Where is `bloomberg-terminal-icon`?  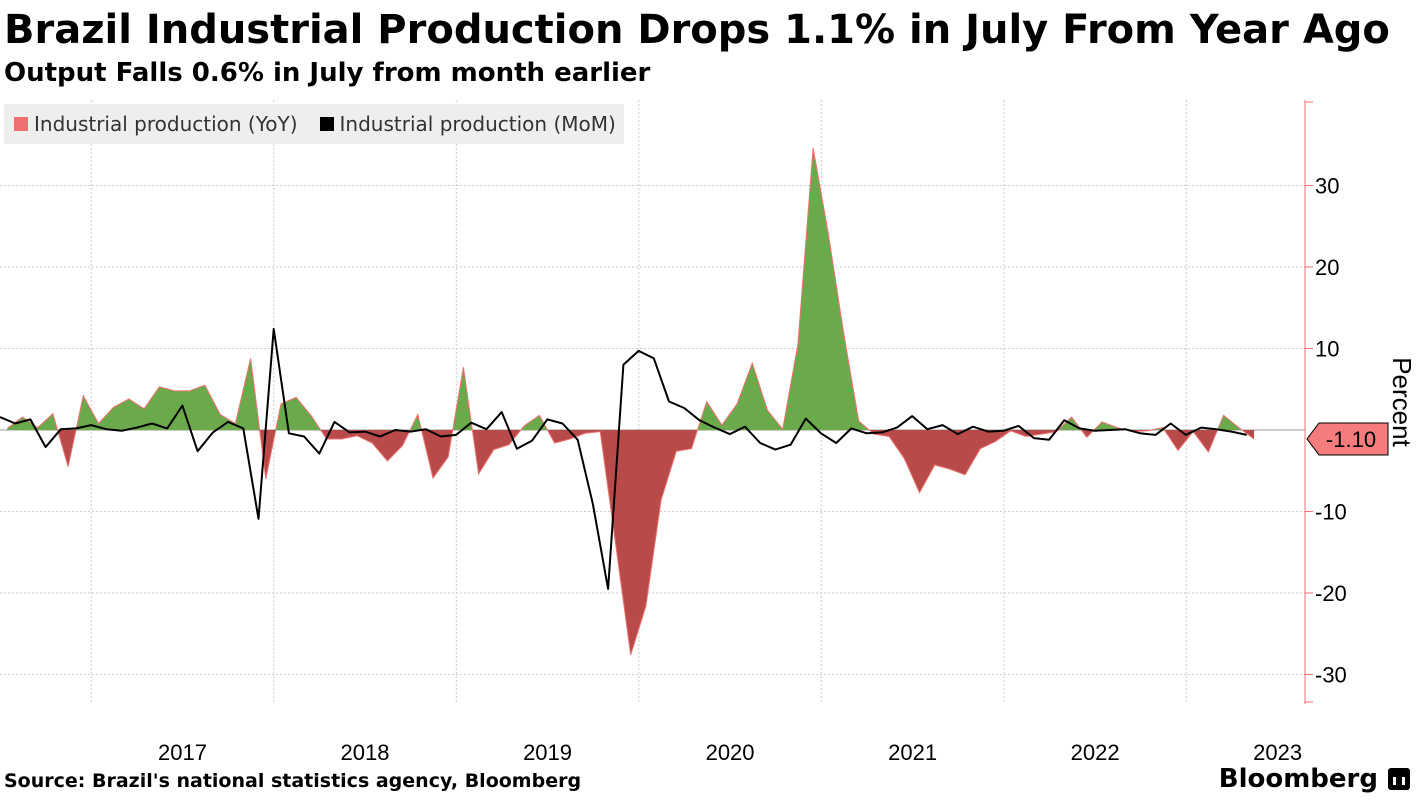
bloomberg-terminal-icon is located at coordinates (1399, 779).